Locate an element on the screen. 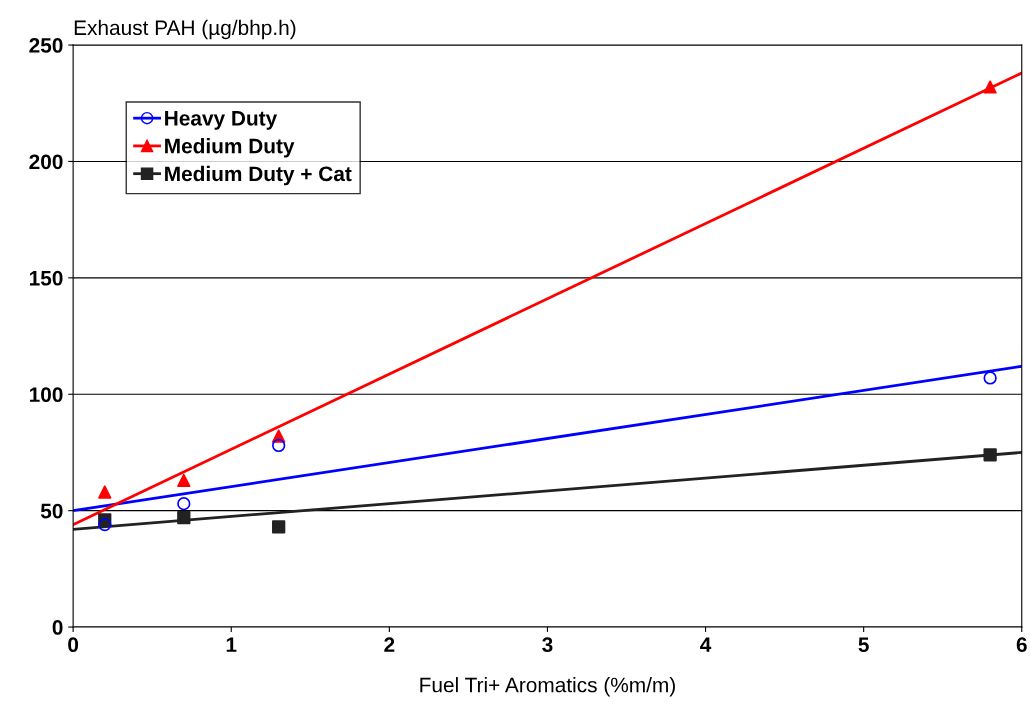 This screenshot has width=1030, height=715. y-tick-label: 50 is located at coordinates (51, 511).